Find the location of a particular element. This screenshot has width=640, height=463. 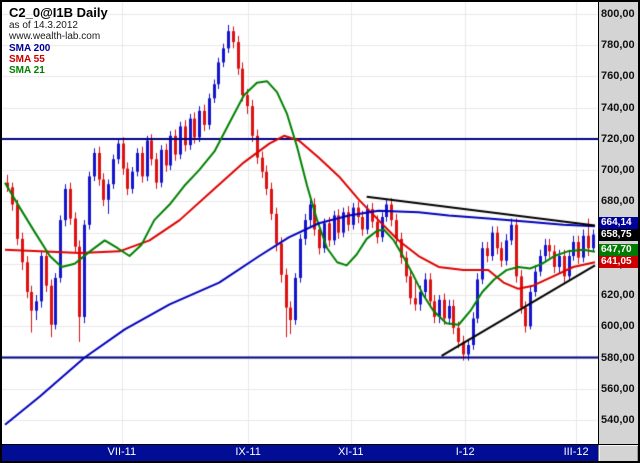

chart-bottom-row: VII-11 IX-11 XI-11 I-12 III-12 is located at coordinates (320, 452).